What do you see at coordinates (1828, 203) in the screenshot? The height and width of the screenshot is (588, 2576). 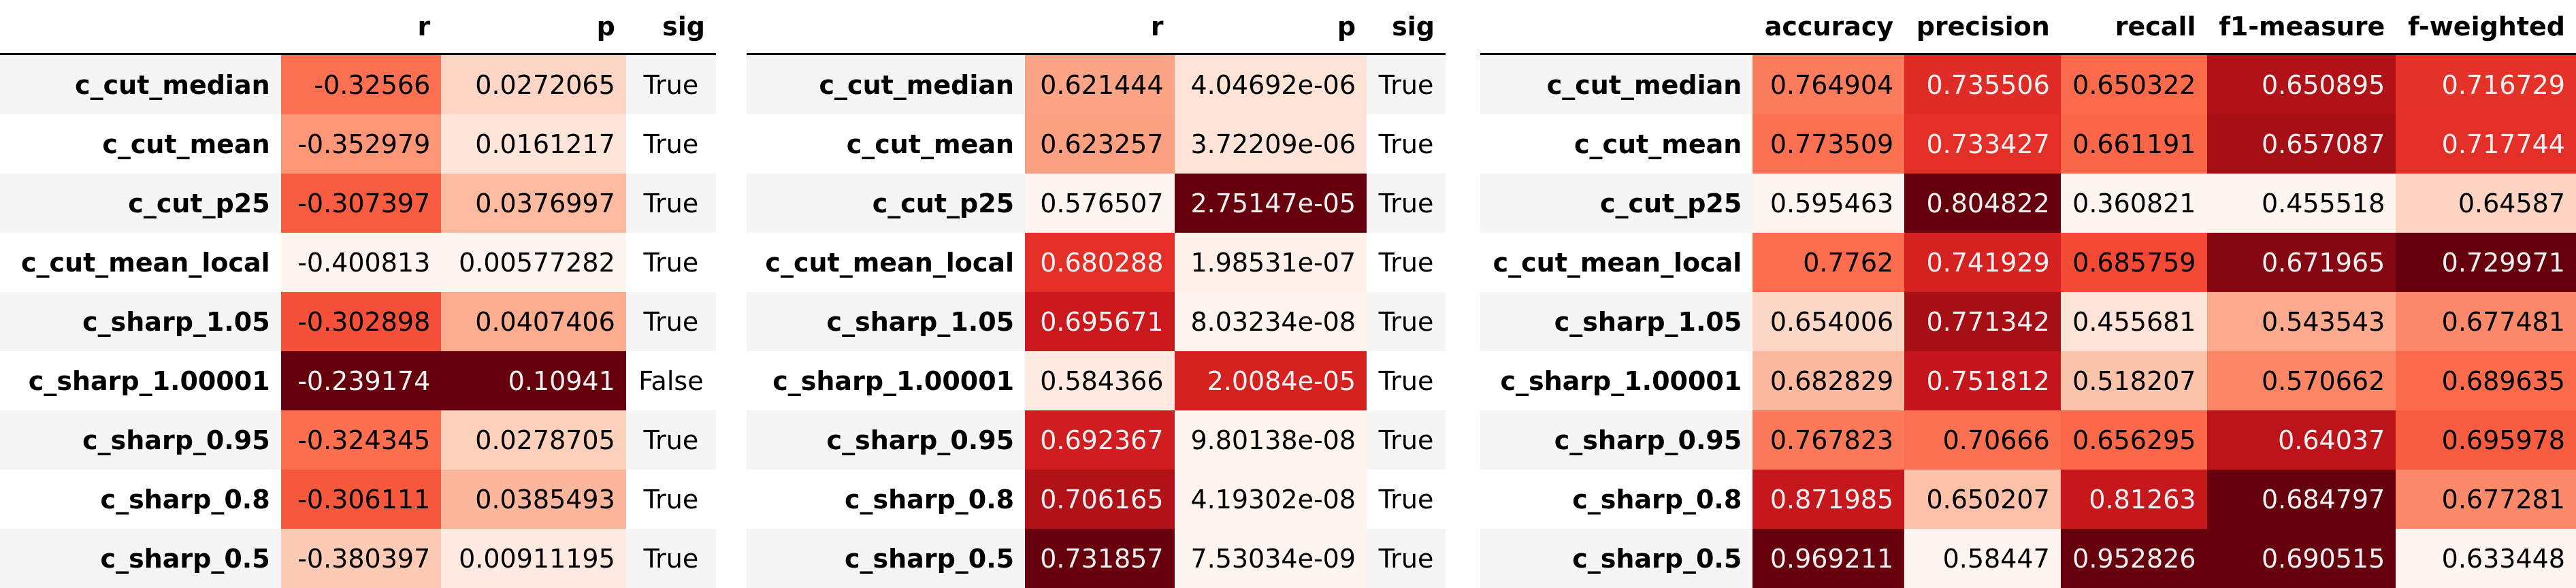 I see `table-cell: 0.595463` at bounding box center [1828, 203].